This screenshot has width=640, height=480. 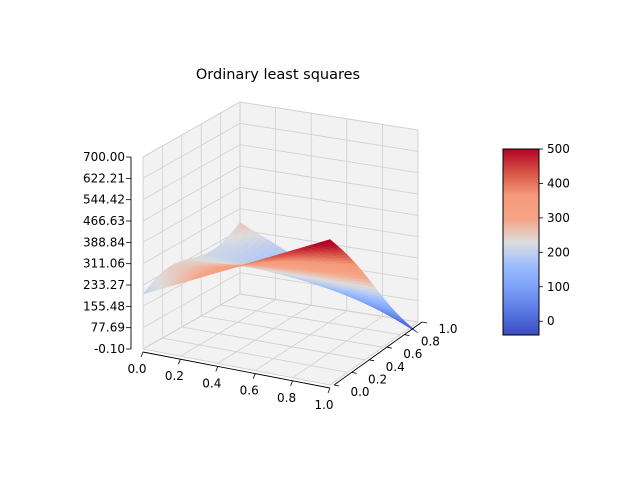 I want to click on y-tick-label: 0.6, so click(x=412, y=354).